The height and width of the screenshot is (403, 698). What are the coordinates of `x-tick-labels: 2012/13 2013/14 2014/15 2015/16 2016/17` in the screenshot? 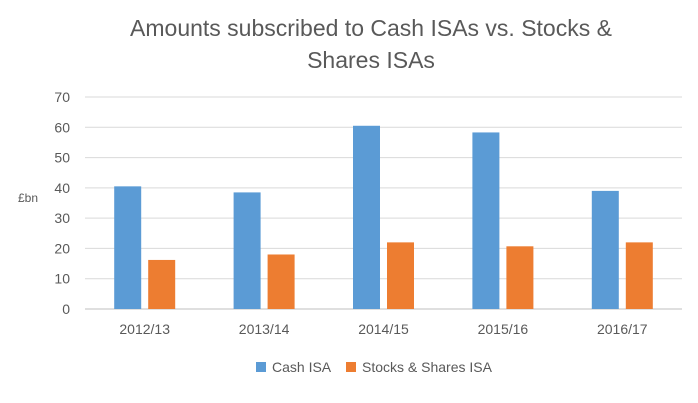 It's located at (383, 329).